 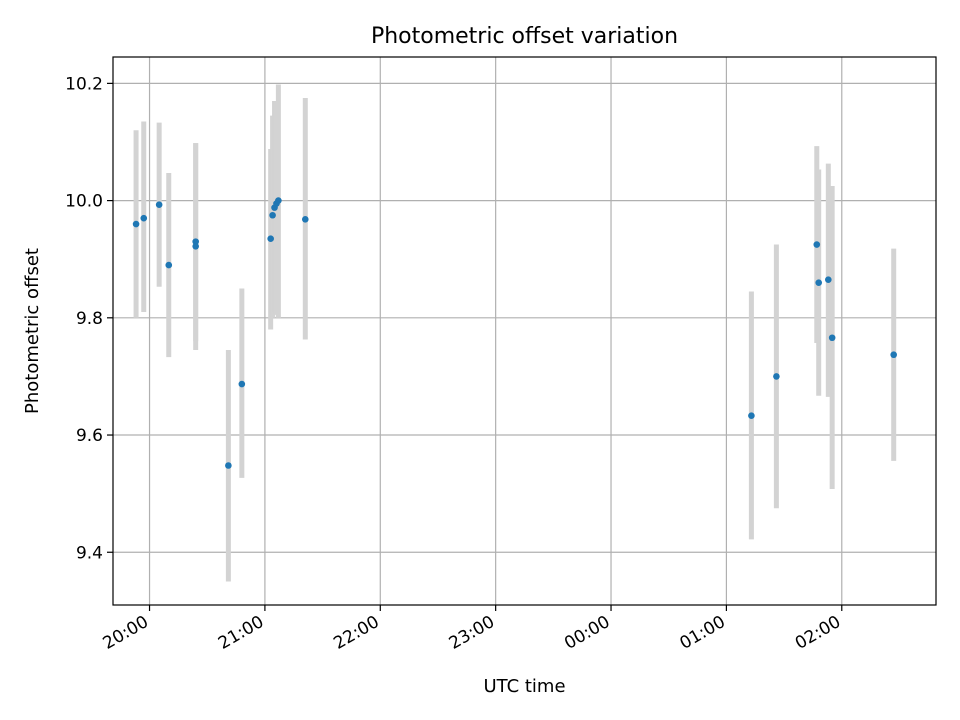 I want to click on x-axis-label: UTC time, so click(x=524, y=686).